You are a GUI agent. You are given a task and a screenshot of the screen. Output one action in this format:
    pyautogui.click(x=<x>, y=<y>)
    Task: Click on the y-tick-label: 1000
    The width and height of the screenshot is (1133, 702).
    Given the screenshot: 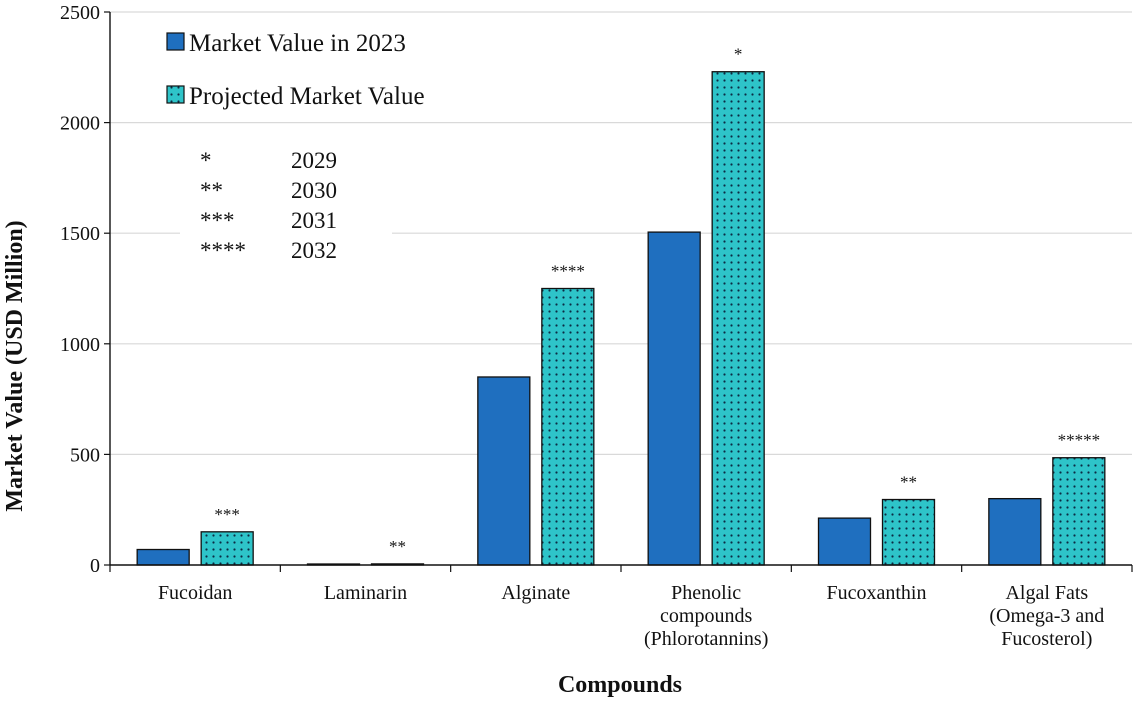 What is the action you would take?
    pyautogui.click(x=80, y=345)
    